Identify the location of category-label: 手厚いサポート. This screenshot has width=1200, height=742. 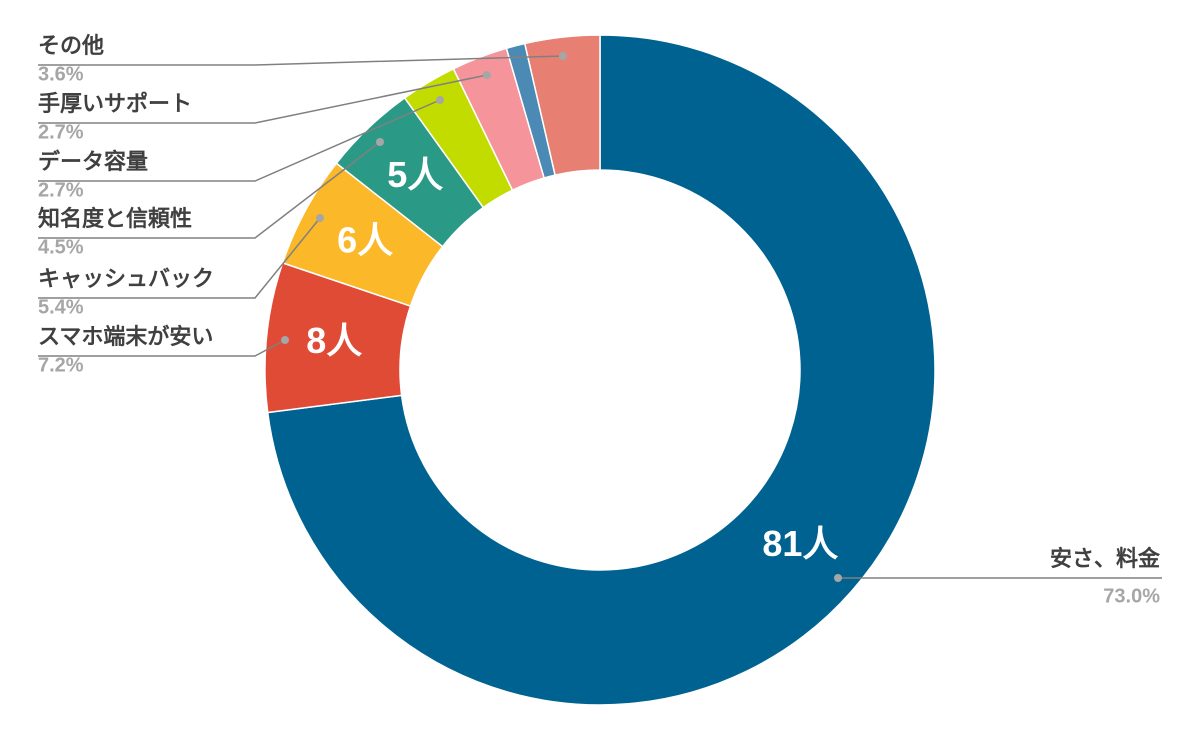
(115, 103).